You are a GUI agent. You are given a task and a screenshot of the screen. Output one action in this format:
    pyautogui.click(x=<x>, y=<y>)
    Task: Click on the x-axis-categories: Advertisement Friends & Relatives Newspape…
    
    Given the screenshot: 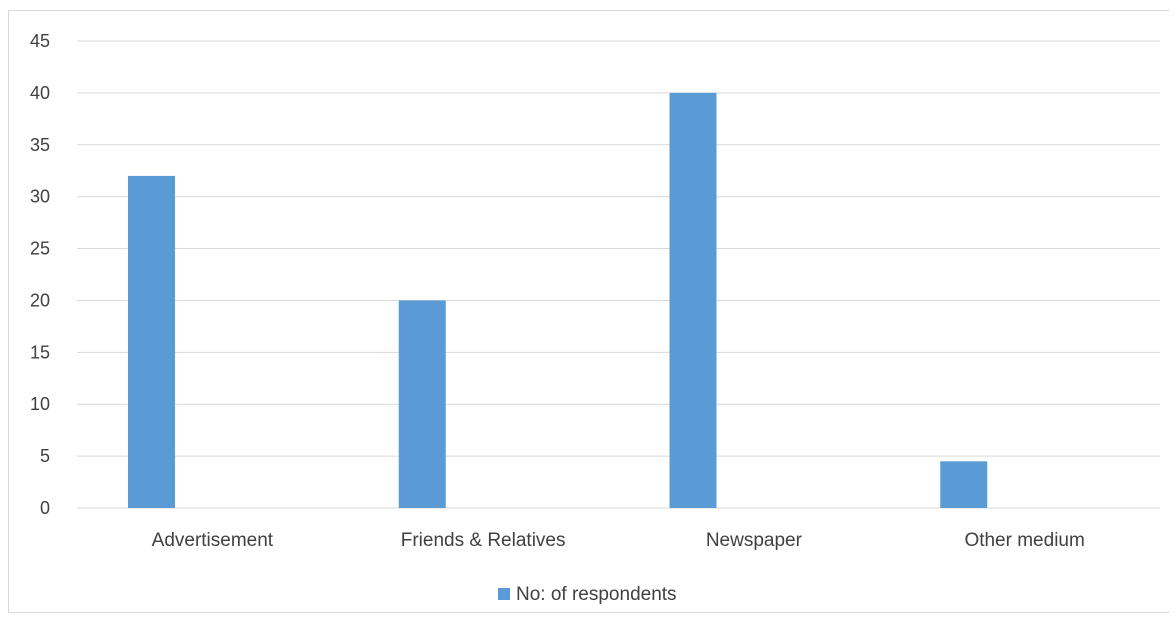 What is the action you would take?
    pyautogui.click(x=618, y=540)
    